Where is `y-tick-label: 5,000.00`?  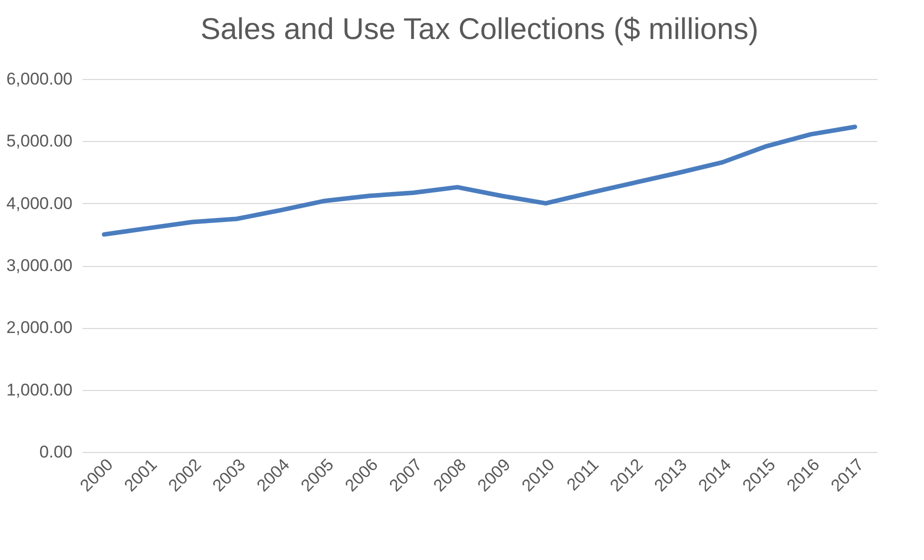
y-tick-label: 5,000.00 is located at coordinates (39, 141).